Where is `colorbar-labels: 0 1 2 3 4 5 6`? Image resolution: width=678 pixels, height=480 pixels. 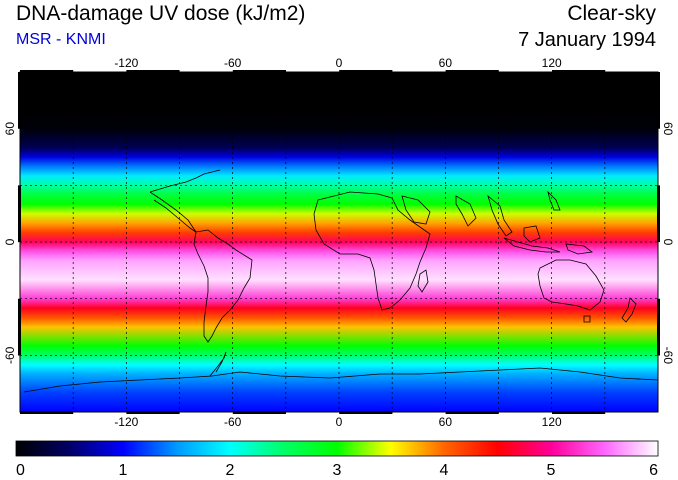
colorbar-labels: 0 1 2 3 4 5 6 is located at coordinates (337, 470).